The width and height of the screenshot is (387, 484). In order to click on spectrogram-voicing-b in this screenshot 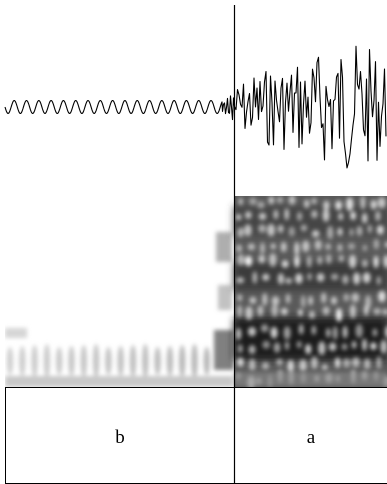, I will do `click(119, 357)`.